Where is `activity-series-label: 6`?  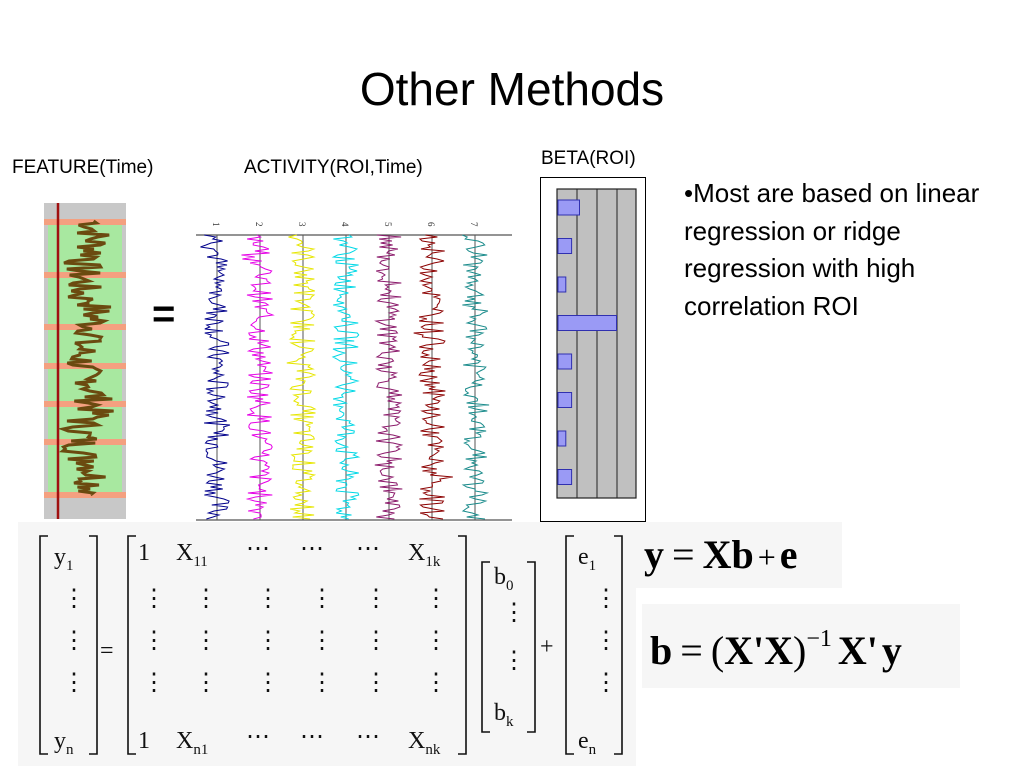
activity-series-label: 6 is located at coordinates (431, 224).